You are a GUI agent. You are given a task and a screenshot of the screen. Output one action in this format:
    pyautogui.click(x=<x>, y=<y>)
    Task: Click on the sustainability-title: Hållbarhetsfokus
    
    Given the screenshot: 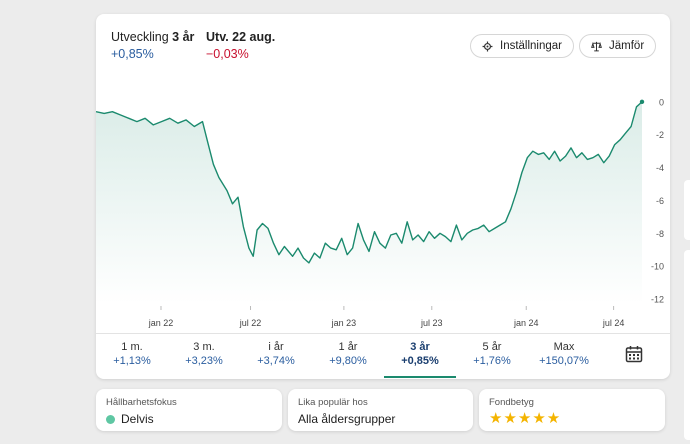 What is the action you would take?
    pyautogui.click(x=141, y=402)
    